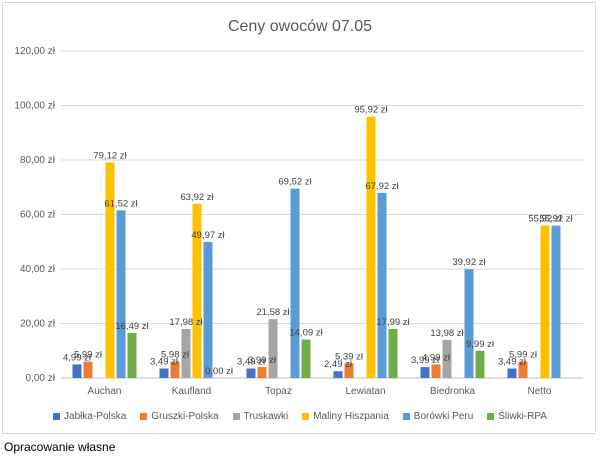  I want to click on y-tick-label: 80,00 zł, so click(38, 160).